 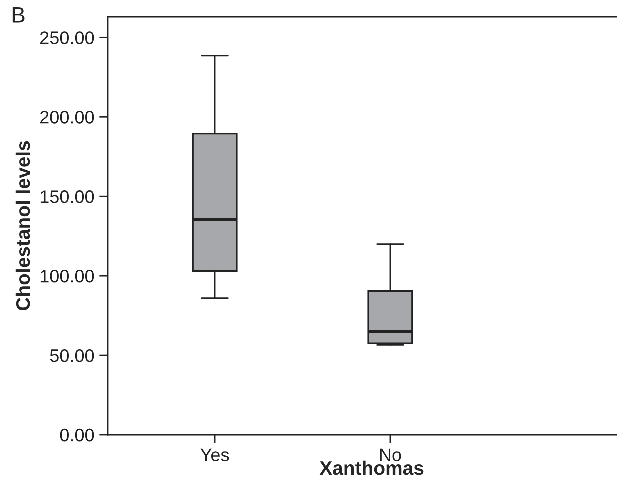 I want to click on y-axis-title: Cholestanol levels, so click(x=23, y=226).